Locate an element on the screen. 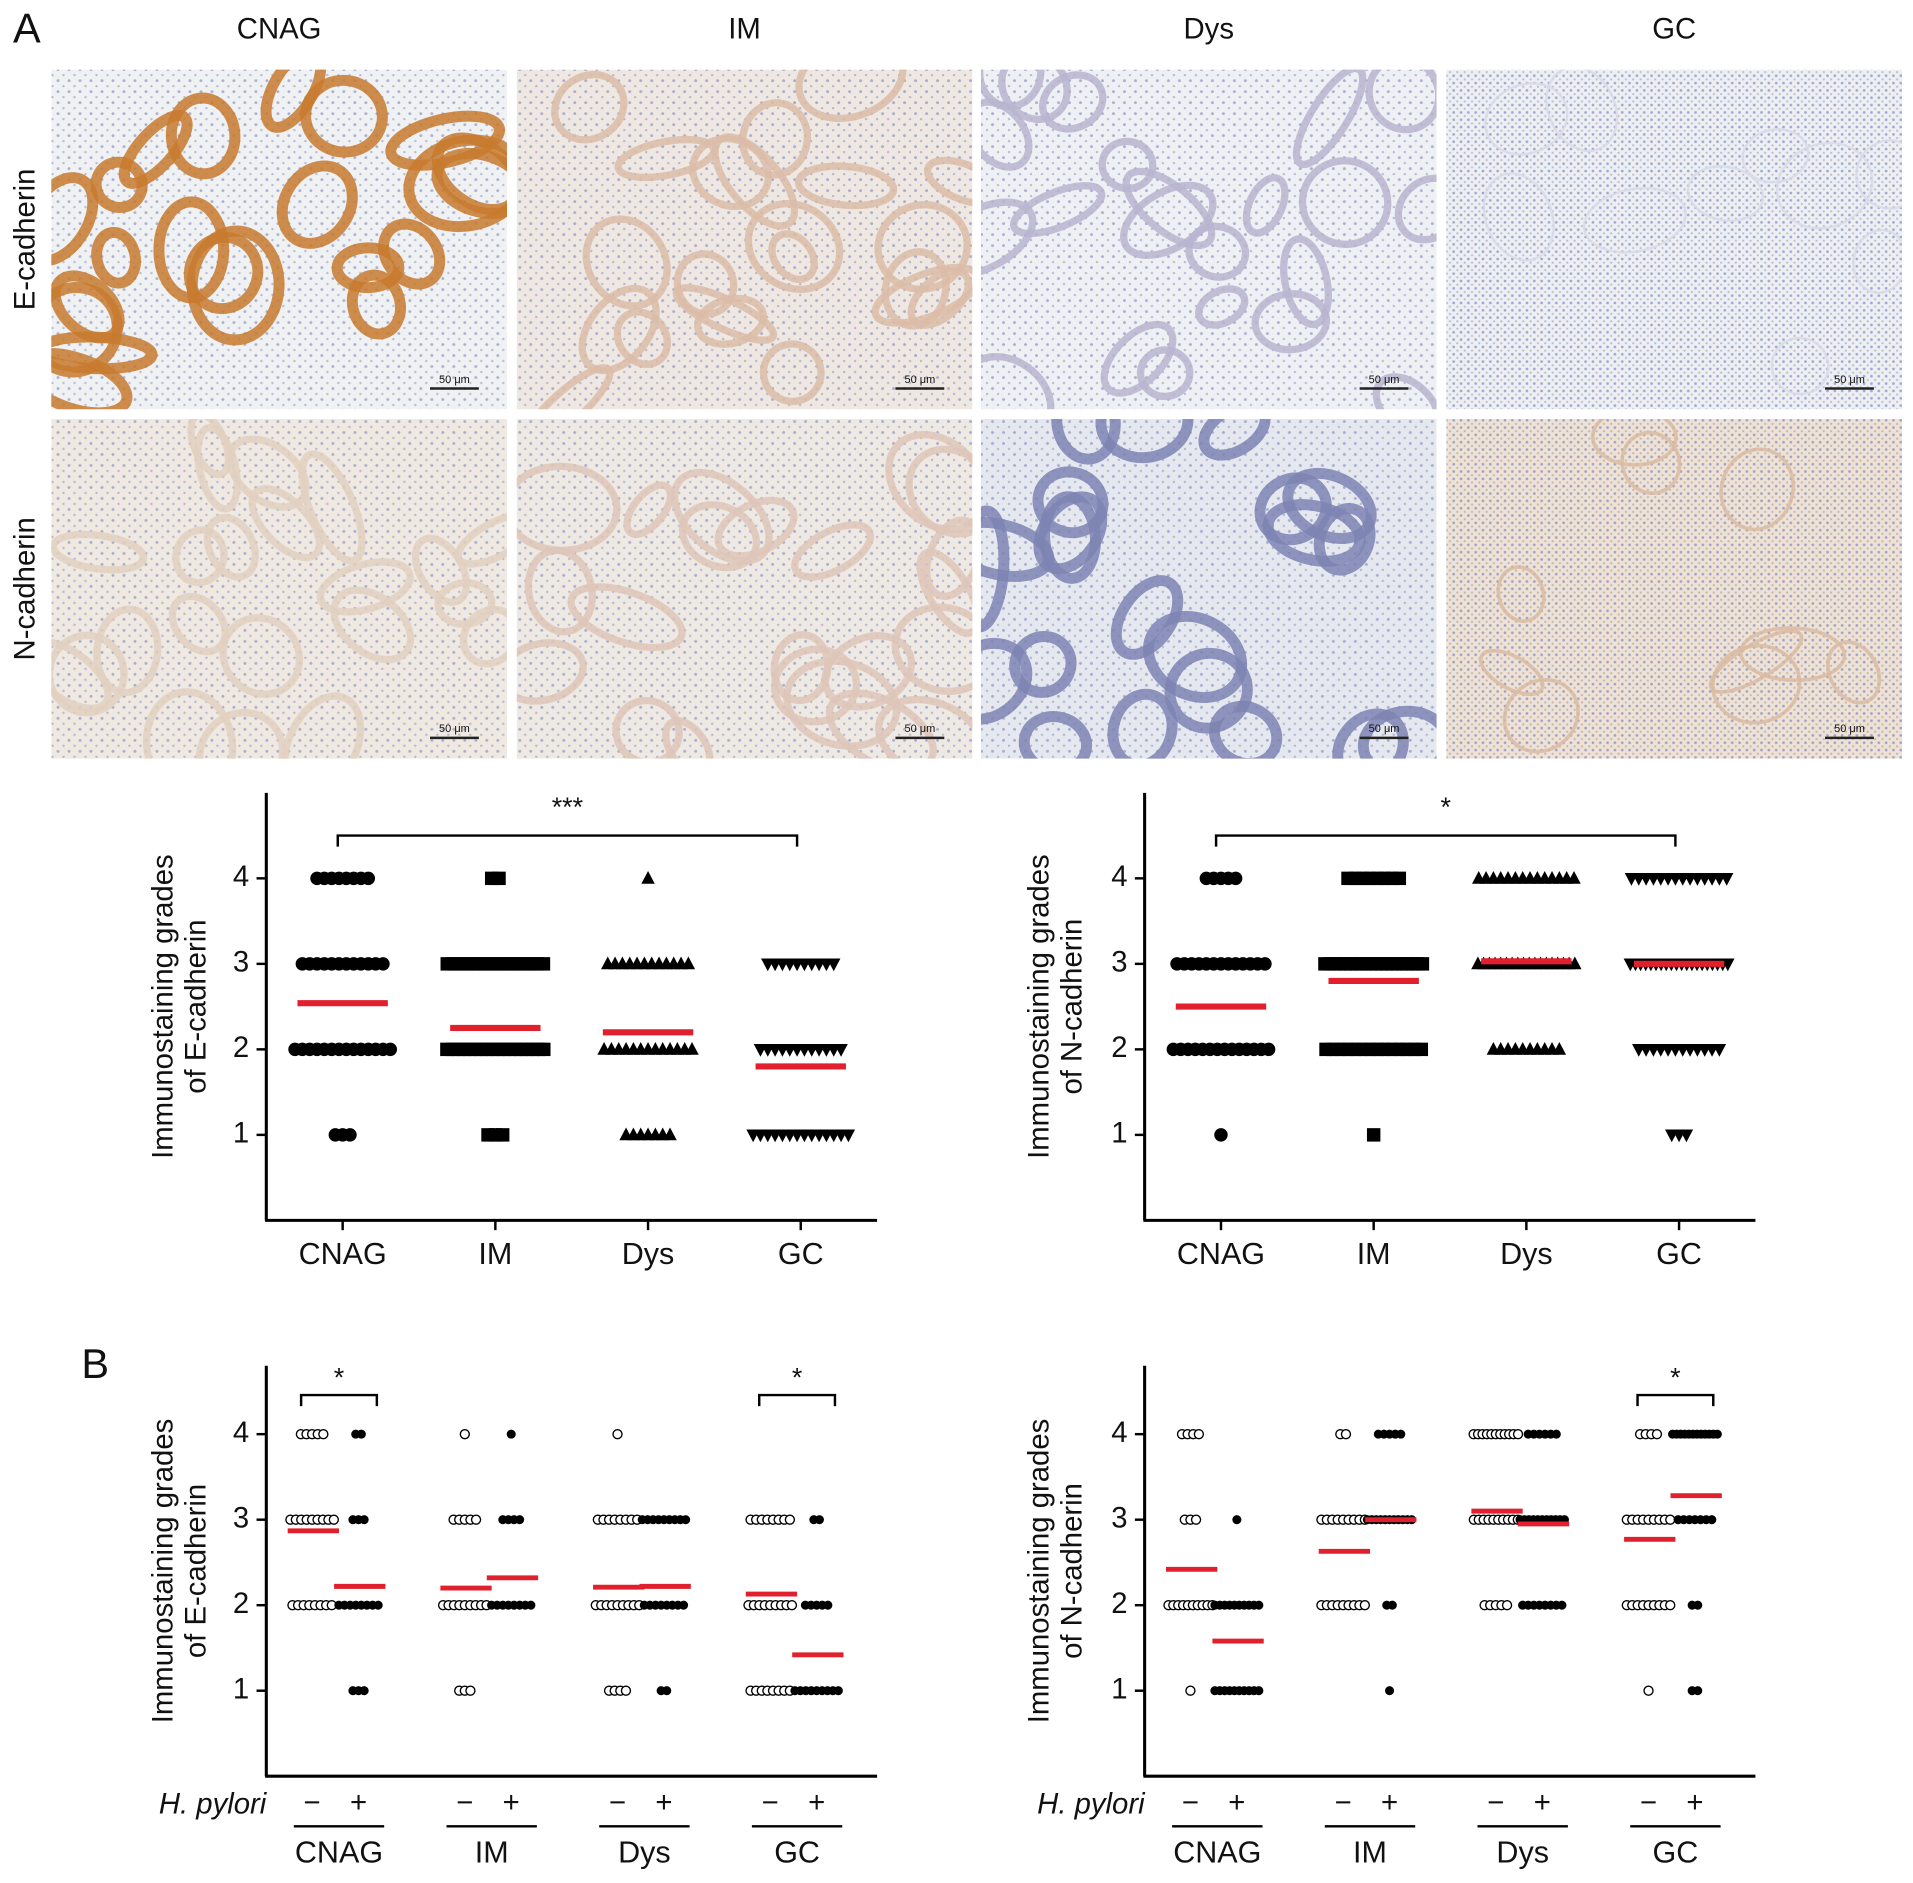  panel-label: B is located at coordinates (95, 1363).